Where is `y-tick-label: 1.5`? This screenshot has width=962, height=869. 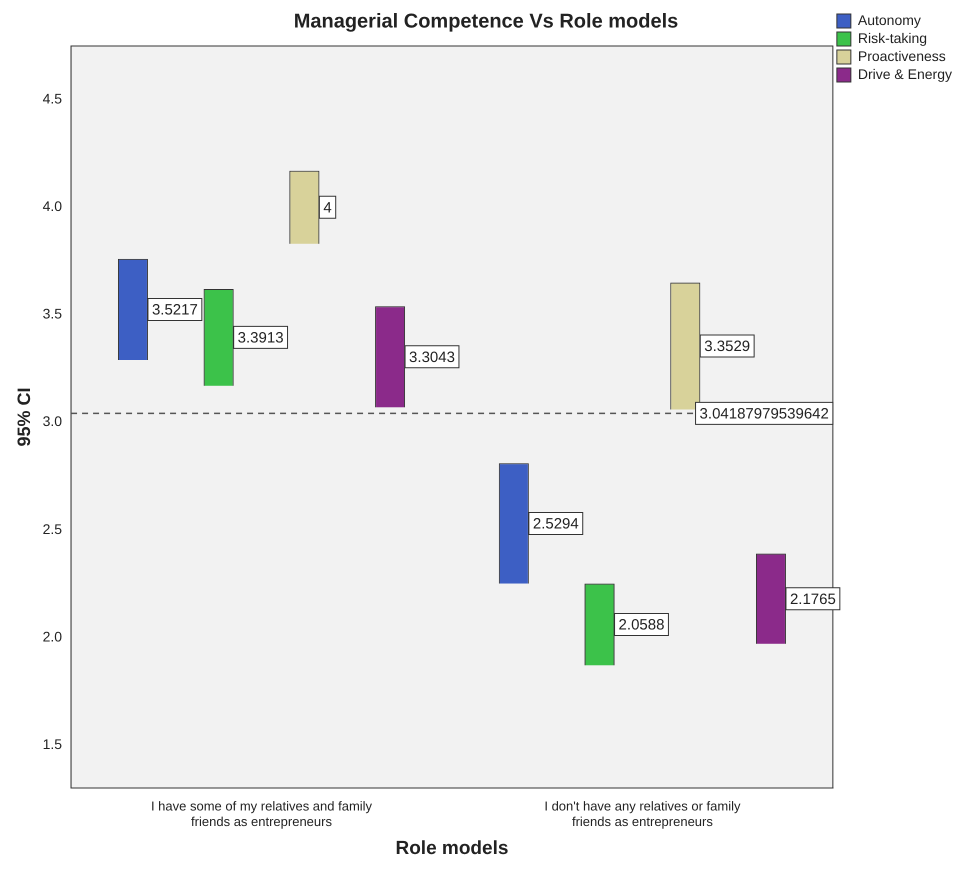
y-tick-label: 1.5 is located at coordinates (52, 744).